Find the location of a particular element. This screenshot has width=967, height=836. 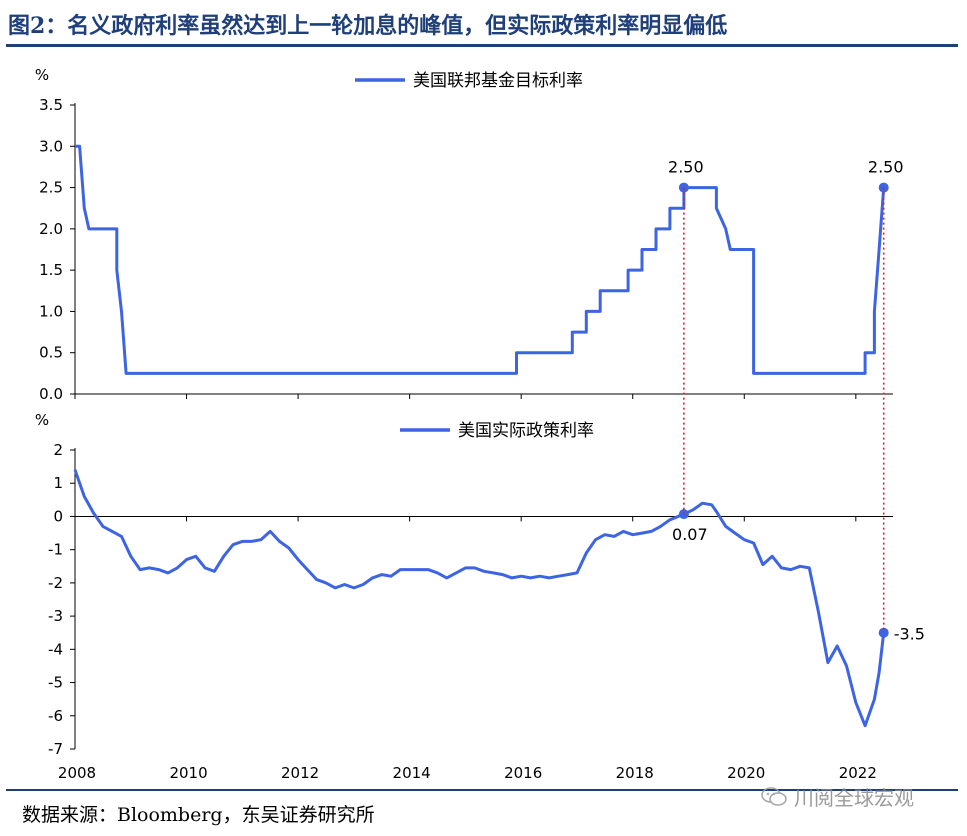

top-y-tick-label: 2.5 is located at coordinates (51, 188).